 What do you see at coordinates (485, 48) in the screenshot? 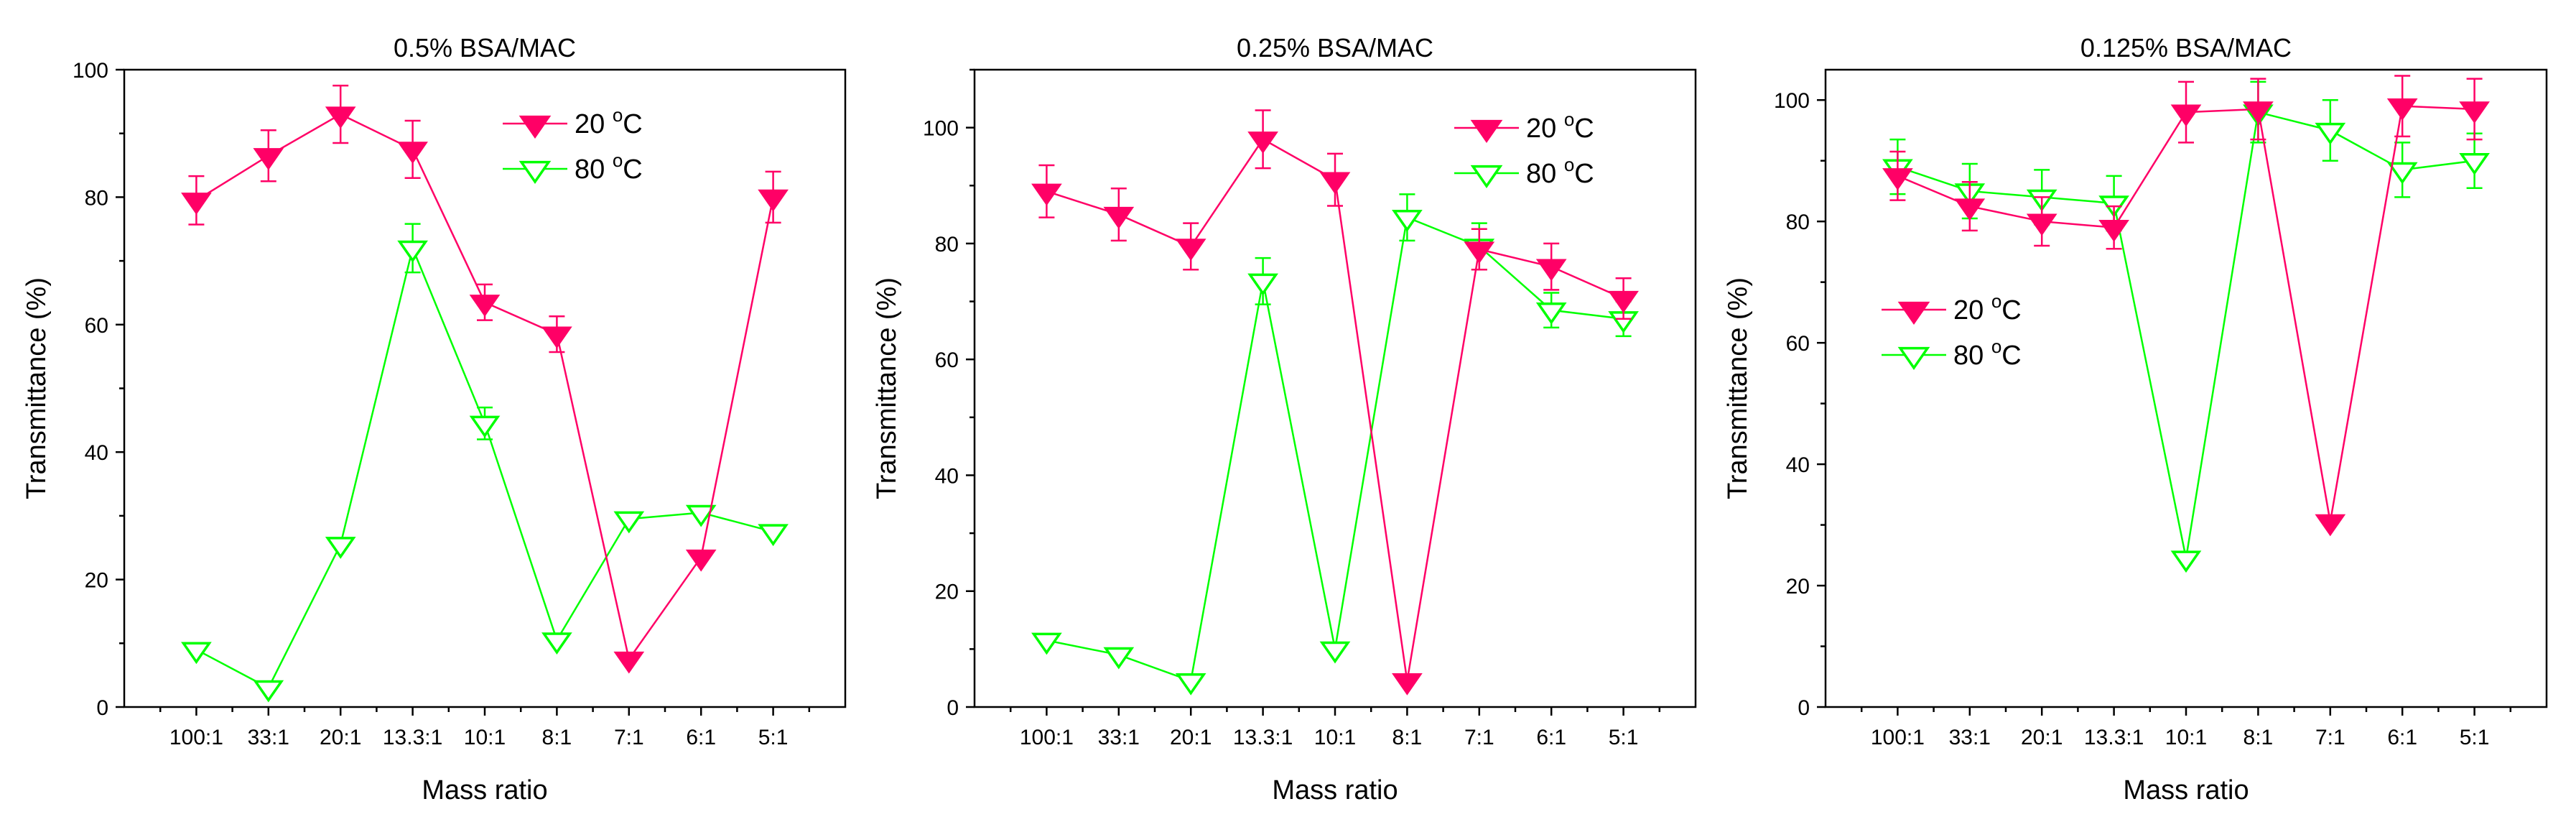
I see `chart-title: 0.5% BSA/MAC` at bounding box center [485, 48].